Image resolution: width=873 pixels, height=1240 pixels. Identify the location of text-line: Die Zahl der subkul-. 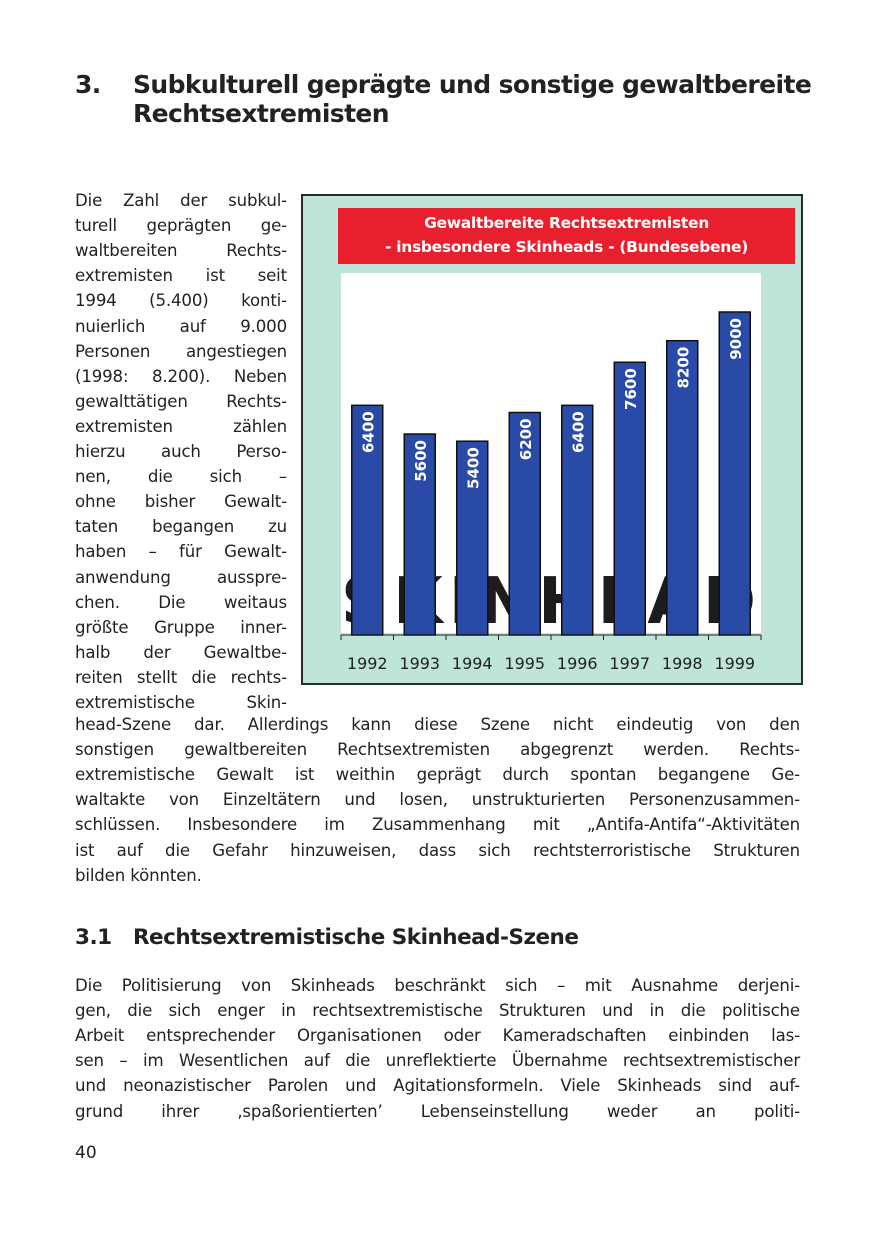
(181, 200).